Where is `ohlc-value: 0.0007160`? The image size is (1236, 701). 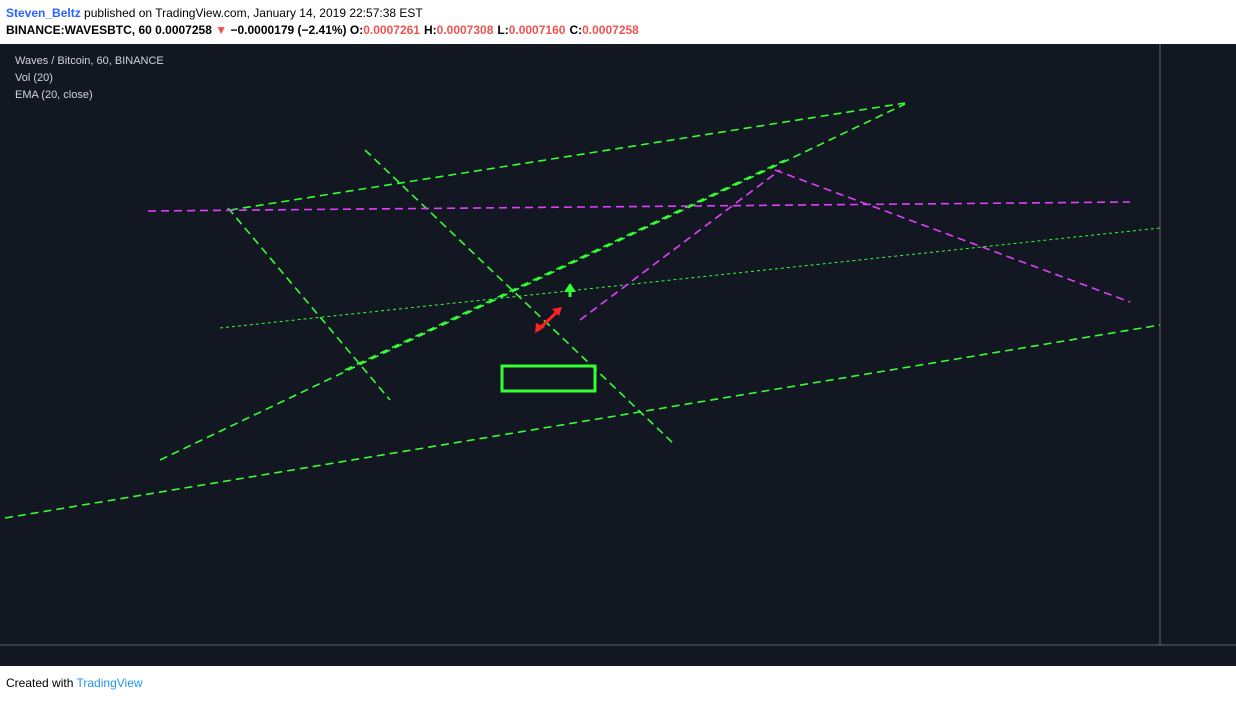 ohlc-value: 0.0007160 is located at coordinates (537, 30).